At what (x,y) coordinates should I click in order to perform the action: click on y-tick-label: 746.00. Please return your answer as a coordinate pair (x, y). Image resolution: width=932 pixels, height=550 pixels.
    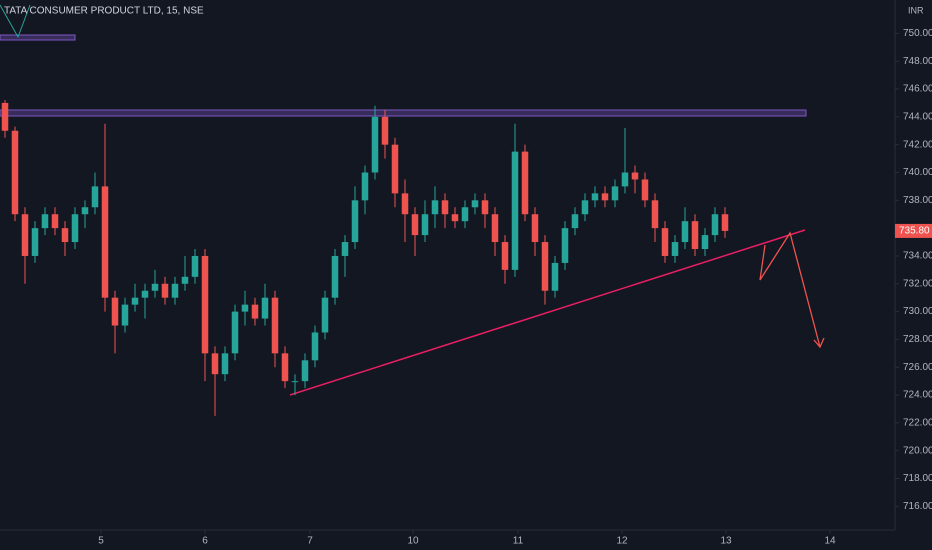
    Looking at the image, I should click on (917, 89).